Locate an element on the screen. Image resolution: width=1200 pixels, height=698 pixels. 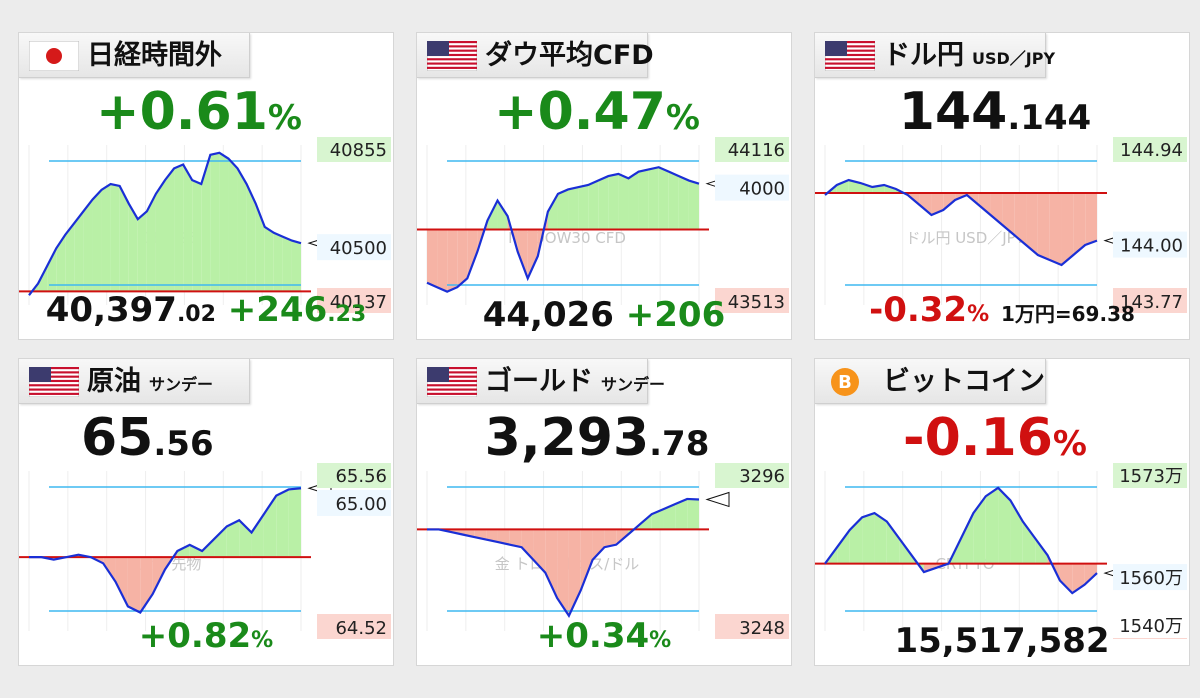
svg-text: 40500 is located at coordinates (358, 248).